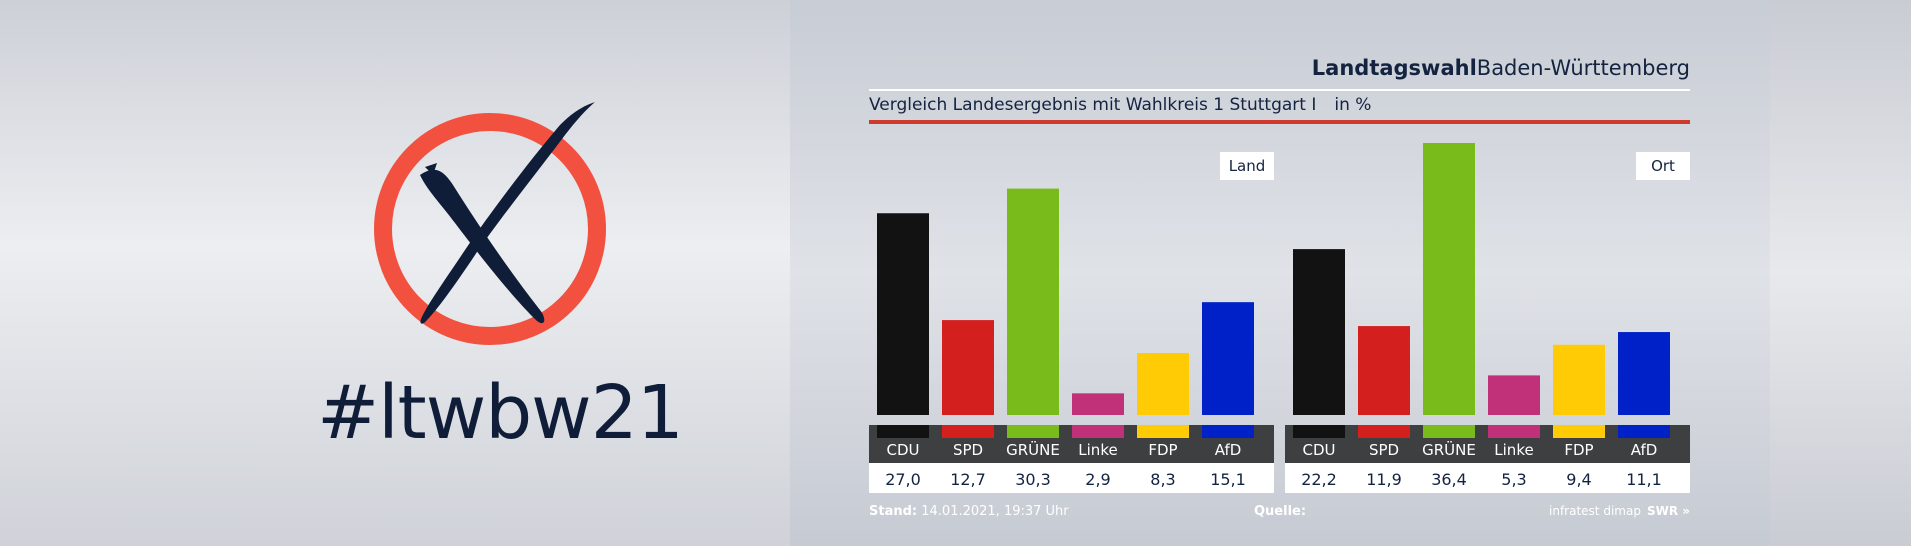 Image resolution: width=1911 pixels, height=546 pixels. I want to click on source-name: infratest dimap, so click(1595, 511).